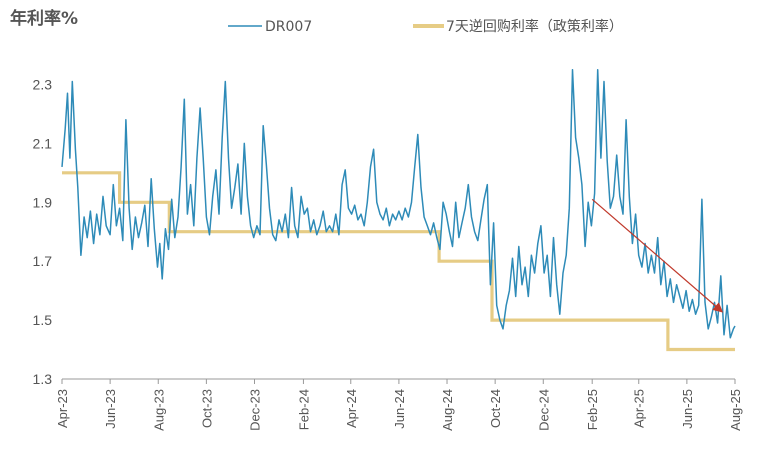 The height and width of the screenshot is (462, 775). What do you see at coordinates (255, 410) in the screenshot?
I see `x-tick-label: Dec-23` at bounding box center [255, 410].